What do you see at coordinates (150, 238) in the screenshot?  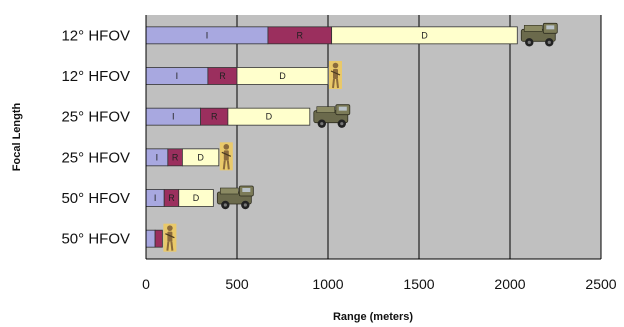 I see `bar-segment-i` at bounding box center [150, 238].